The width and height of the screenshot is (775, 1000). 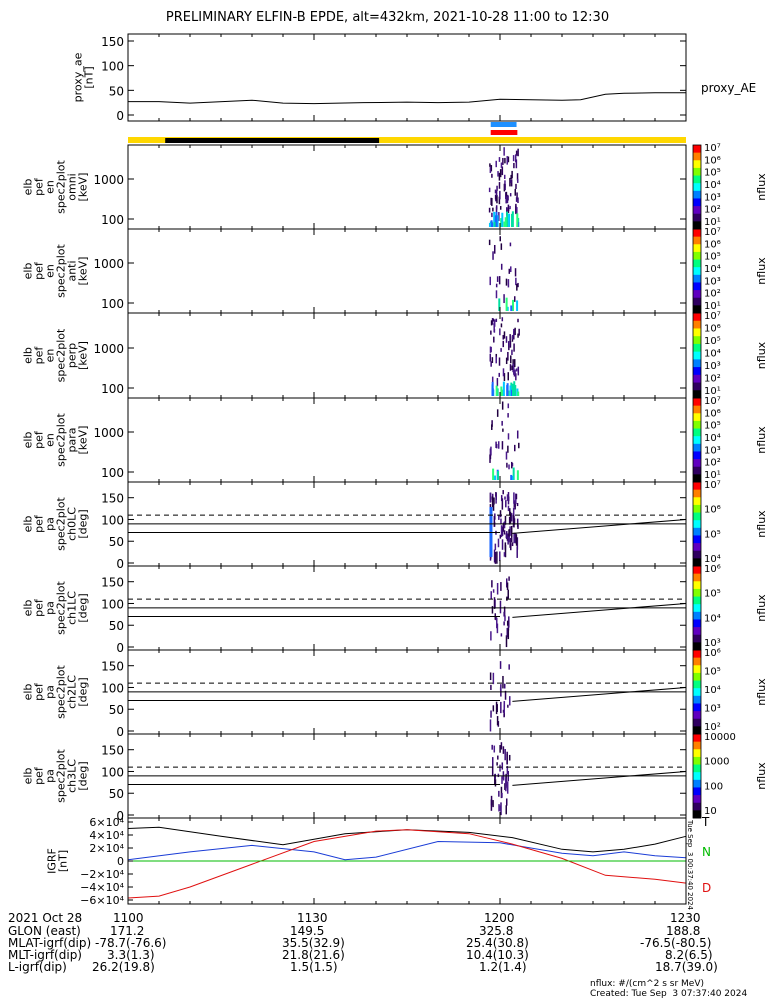 What do you see at coordinates (712, 672) in the screenshot?
I see `colorbar-tick-label: 10⁵` at bounding box center [712, 672].